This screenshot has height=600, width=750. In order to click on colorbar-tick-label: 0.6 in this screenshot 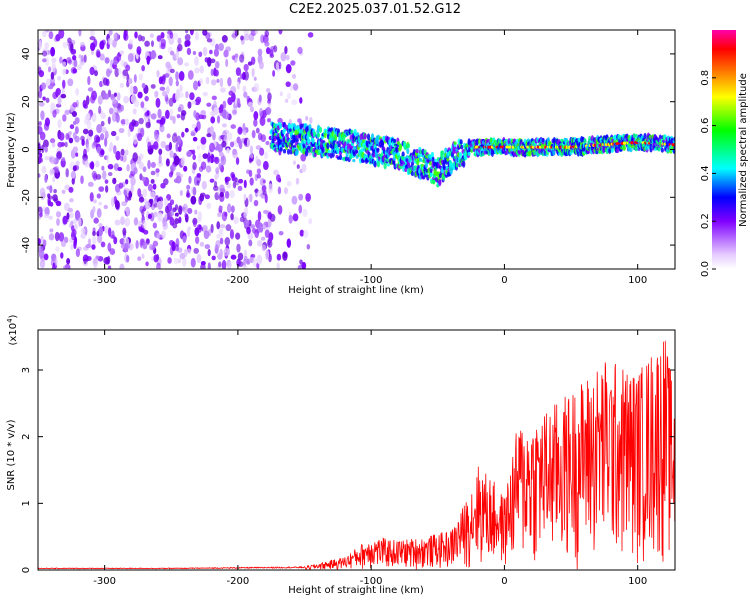, I will do `click(705, 126)`.